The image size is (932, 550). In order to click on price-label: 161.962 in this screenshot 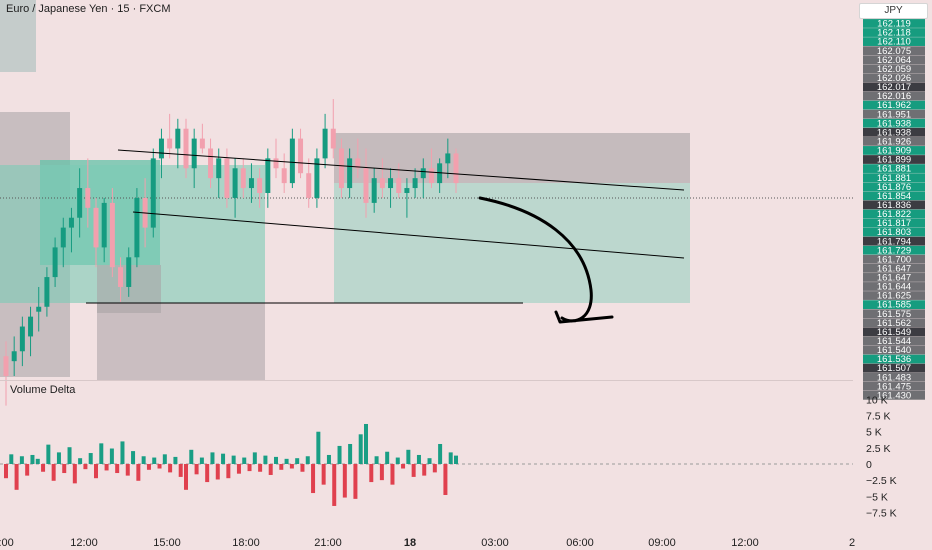, I will do `click(894, 105)`.